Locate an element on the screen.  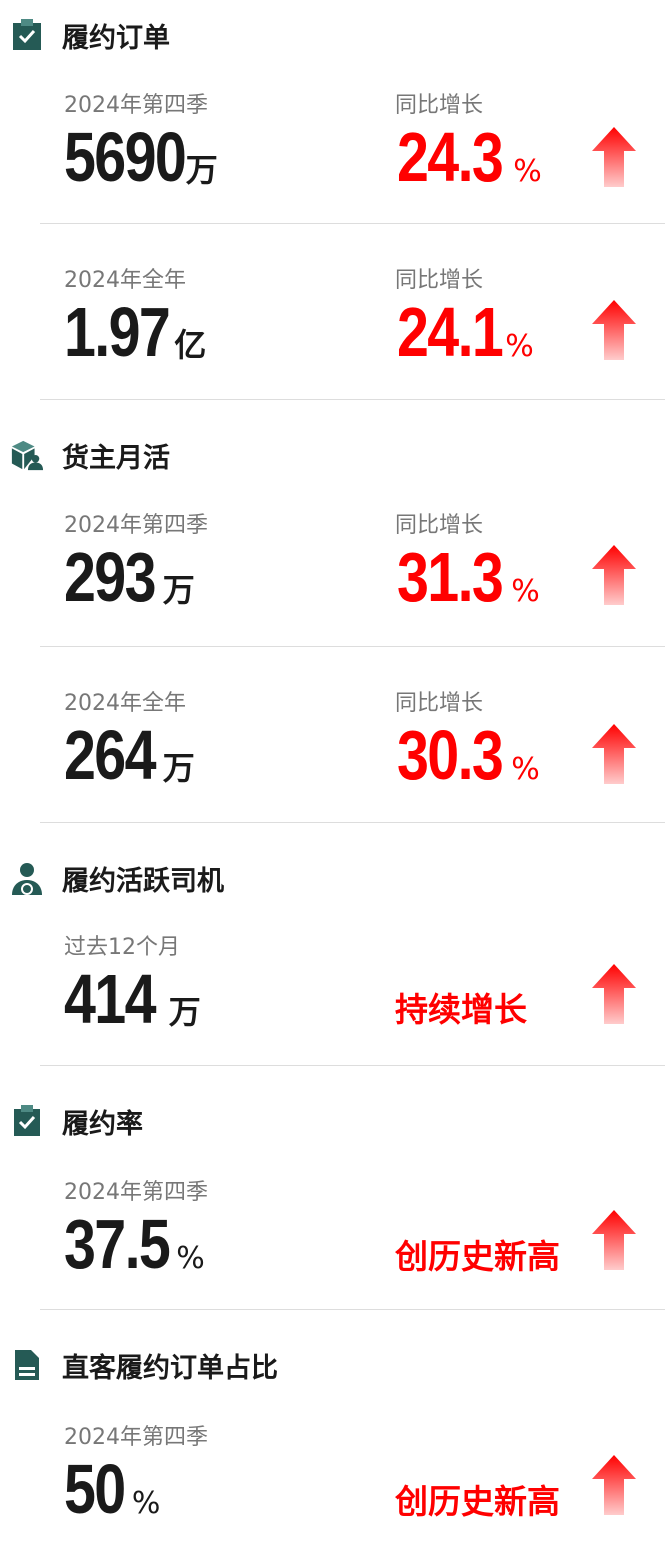
period-label: 过去12个月 is located at coordinates (122, 947).